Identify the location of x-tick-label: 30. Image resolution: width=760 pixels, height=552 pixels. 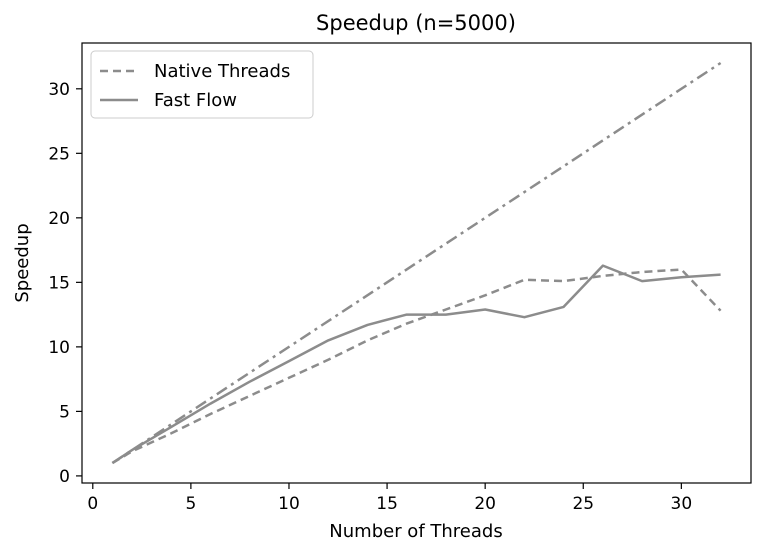
(682, 504).